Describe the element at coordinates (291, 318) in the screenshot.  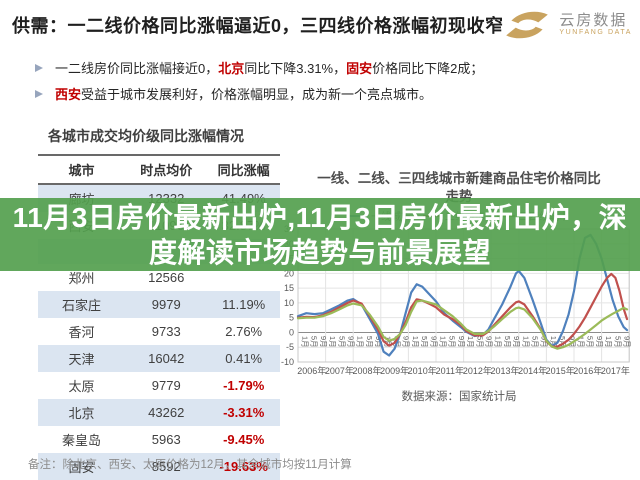
I see `svg-text: 5` at that location.